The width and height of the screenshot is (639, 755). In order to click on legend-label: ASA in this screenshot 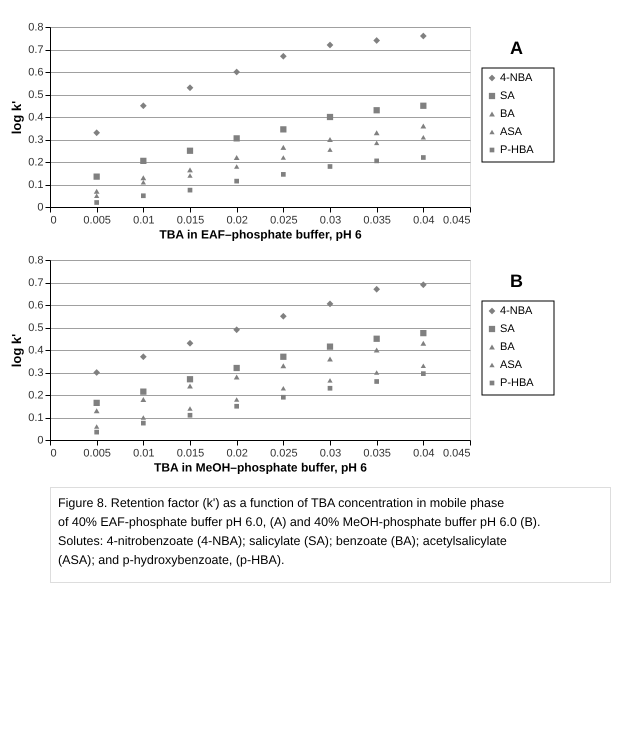, I will do `click(511, 365)`.